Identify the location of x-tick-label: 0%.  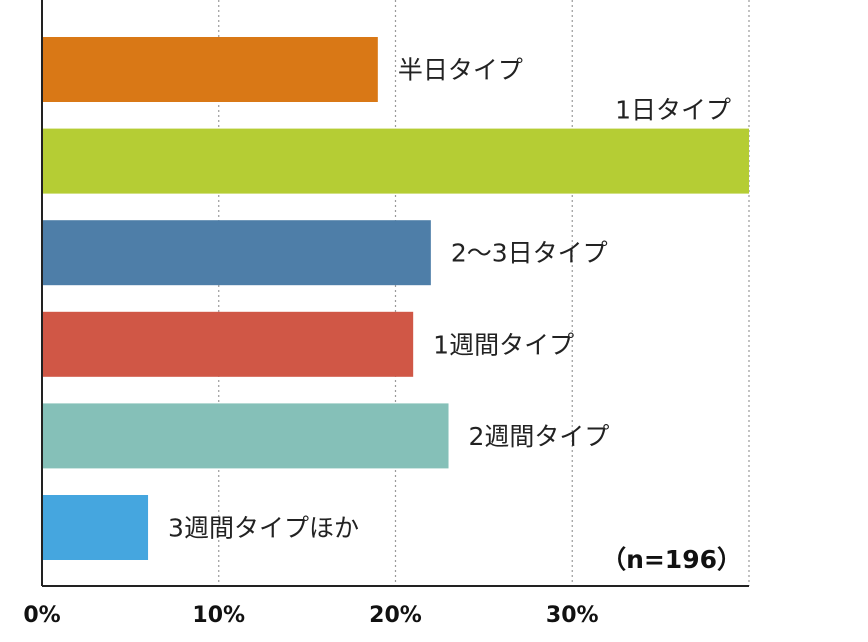
(41, 615).